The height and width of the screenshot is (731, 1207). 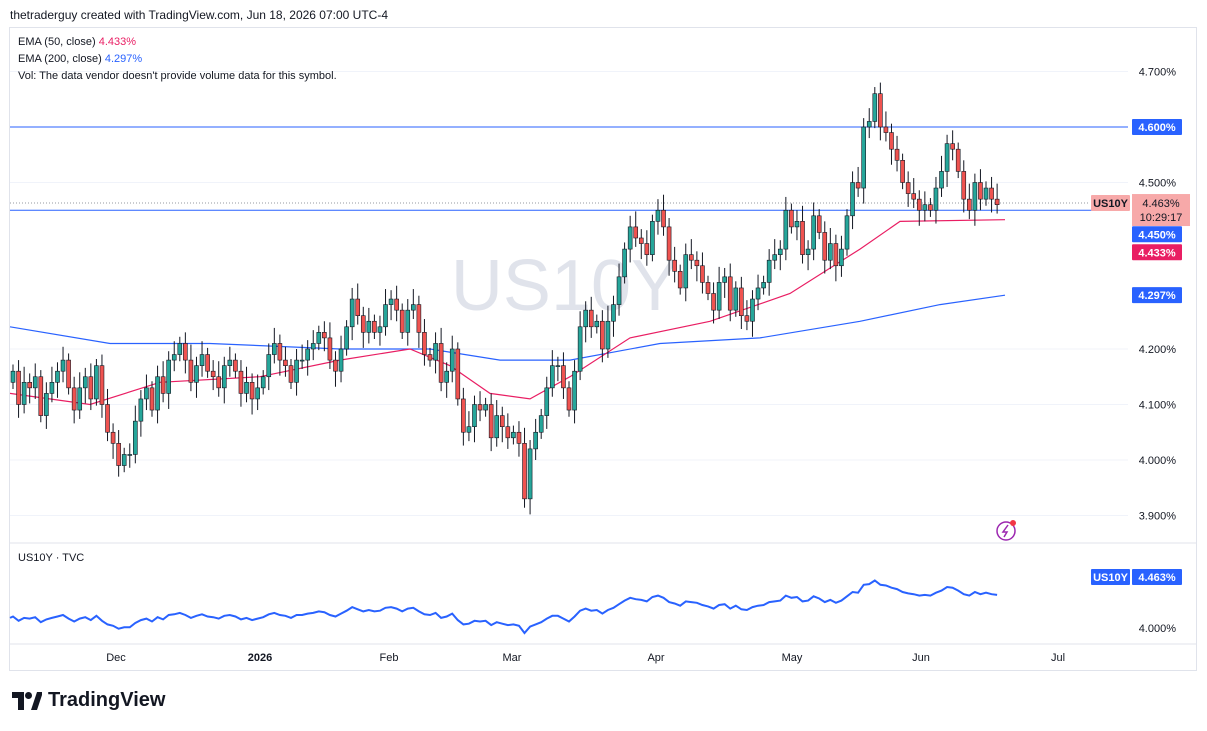 I want to click on ema200-line, so click(x=507, y=327).